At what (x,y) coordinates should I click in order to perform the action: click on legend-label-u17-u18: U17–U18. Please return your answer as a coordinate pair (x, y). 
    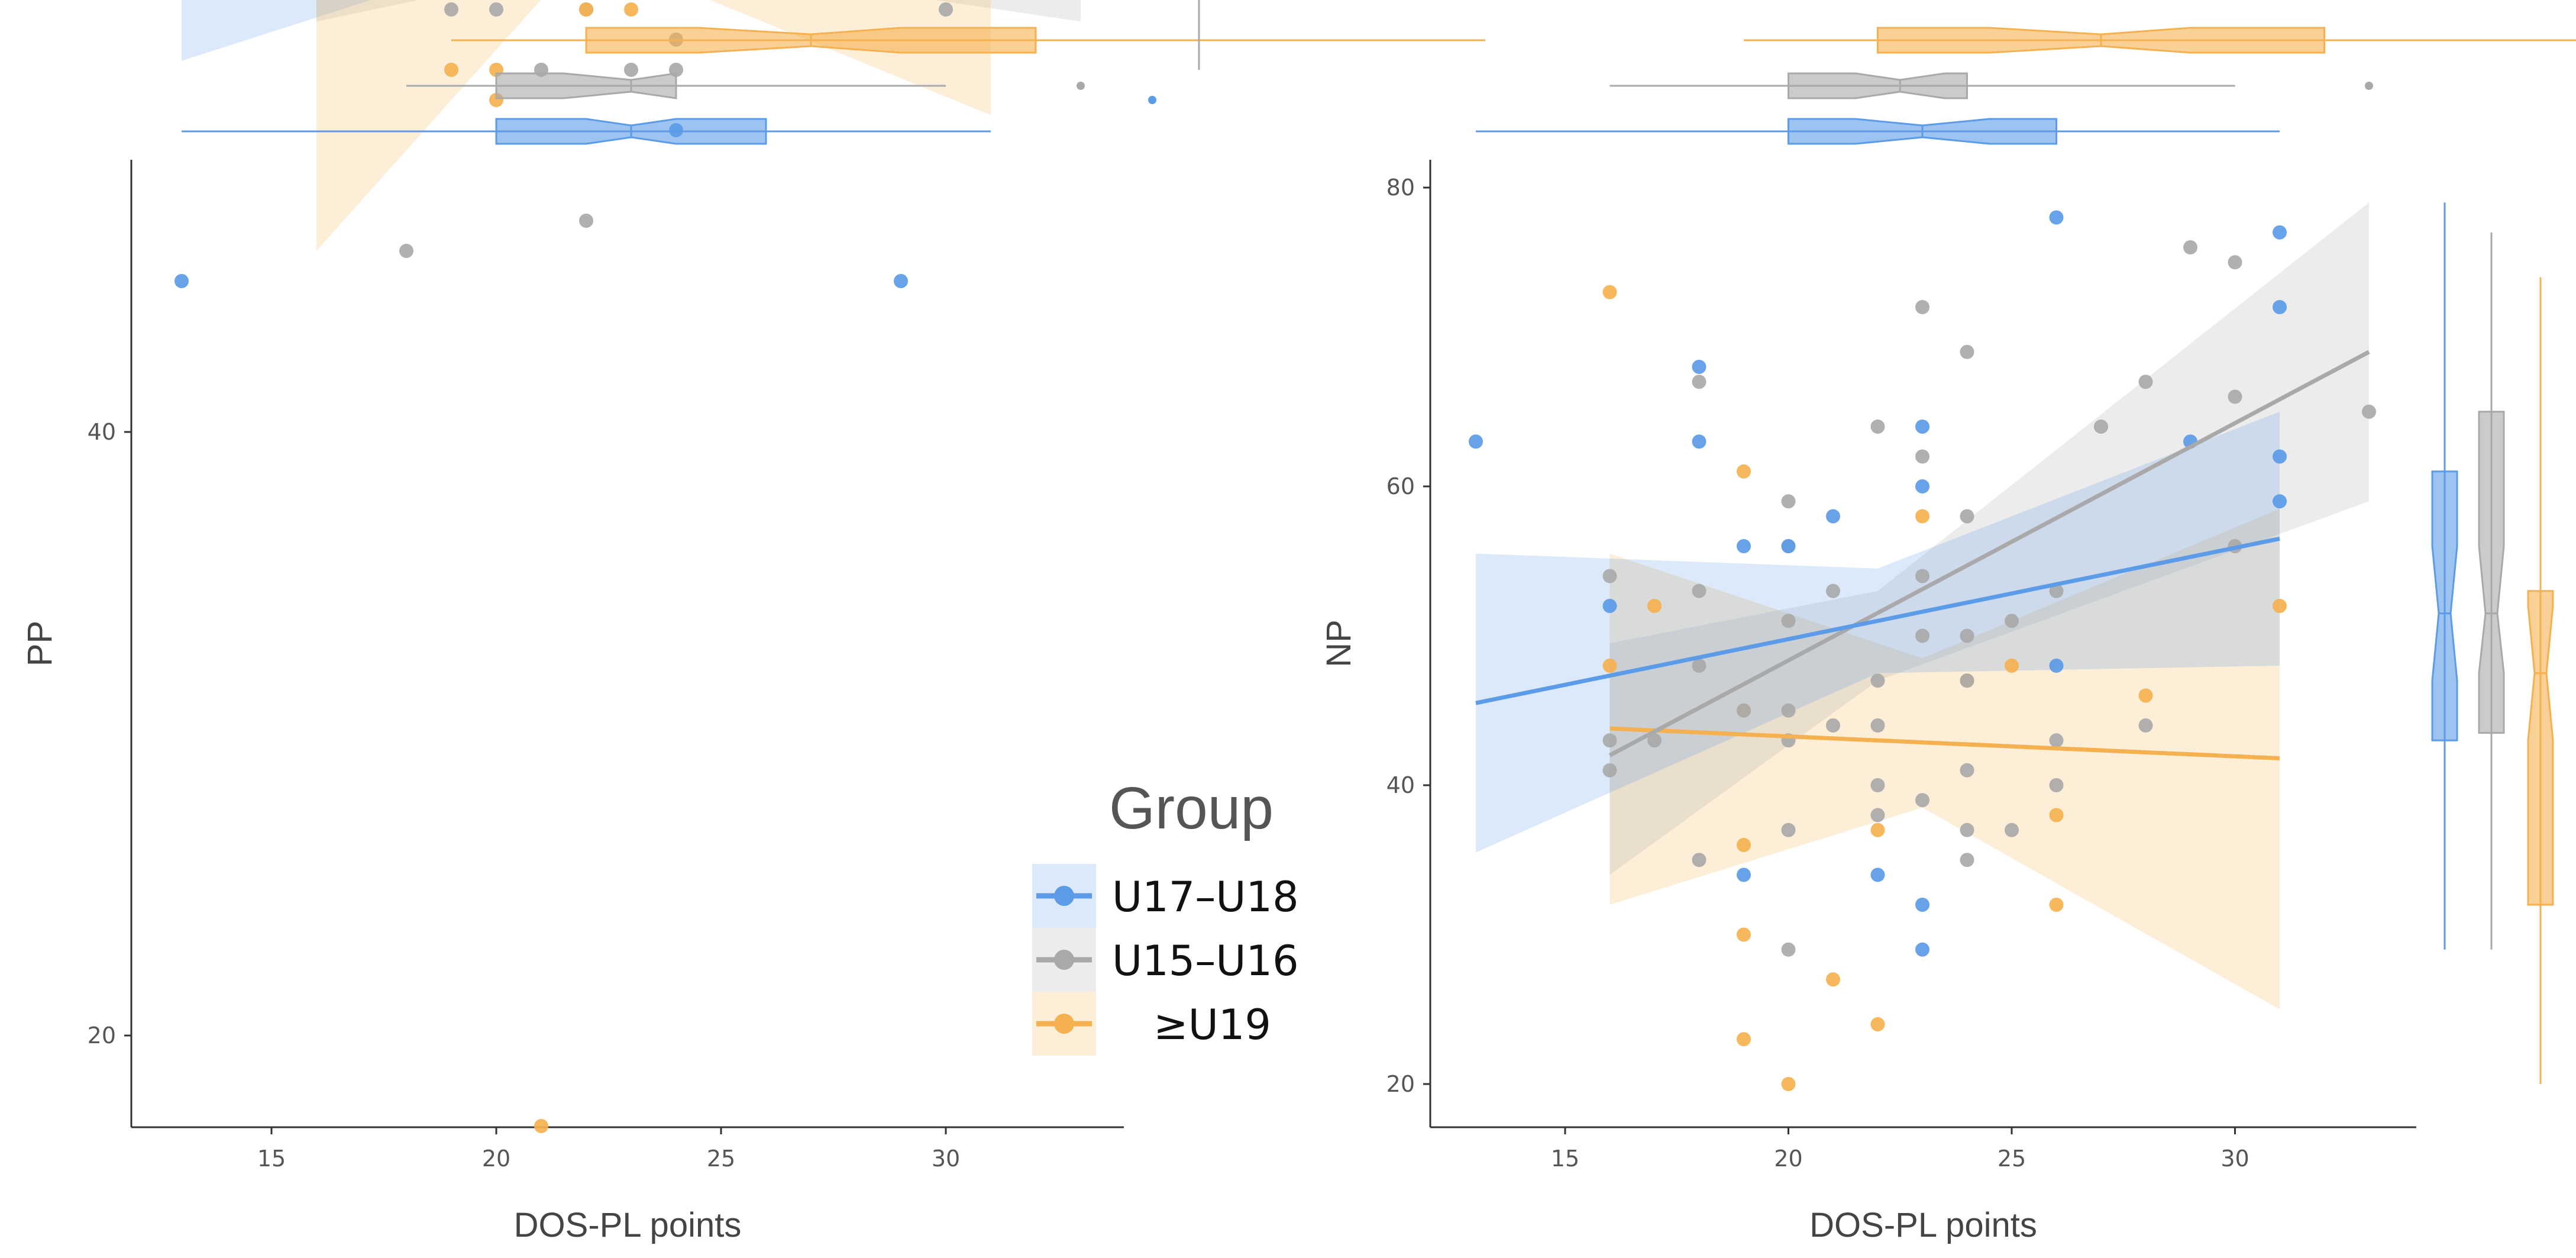
    Looking at the image, I should click on (1205, 897).